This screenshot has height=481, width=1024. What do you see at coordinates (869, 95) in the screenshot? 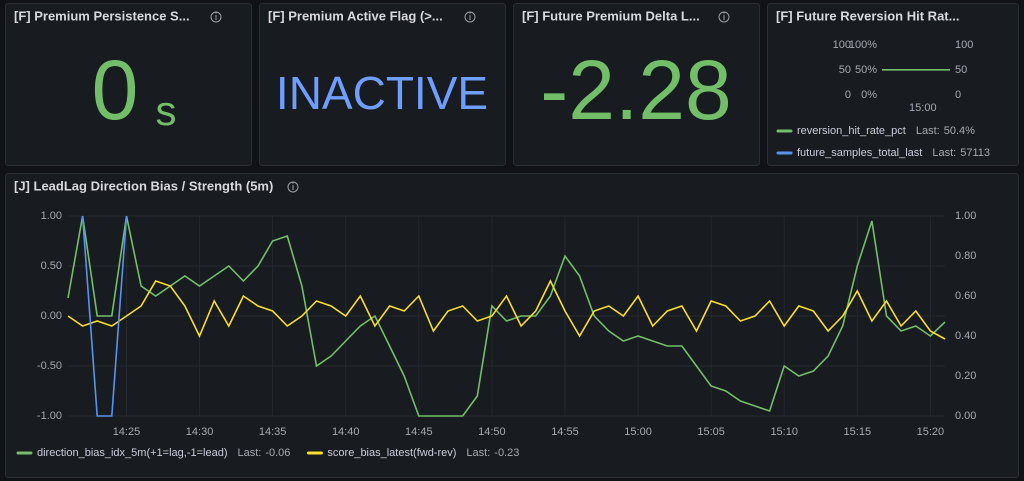
I see `y-tick-label: 0%` at bounding box center [869, 95].